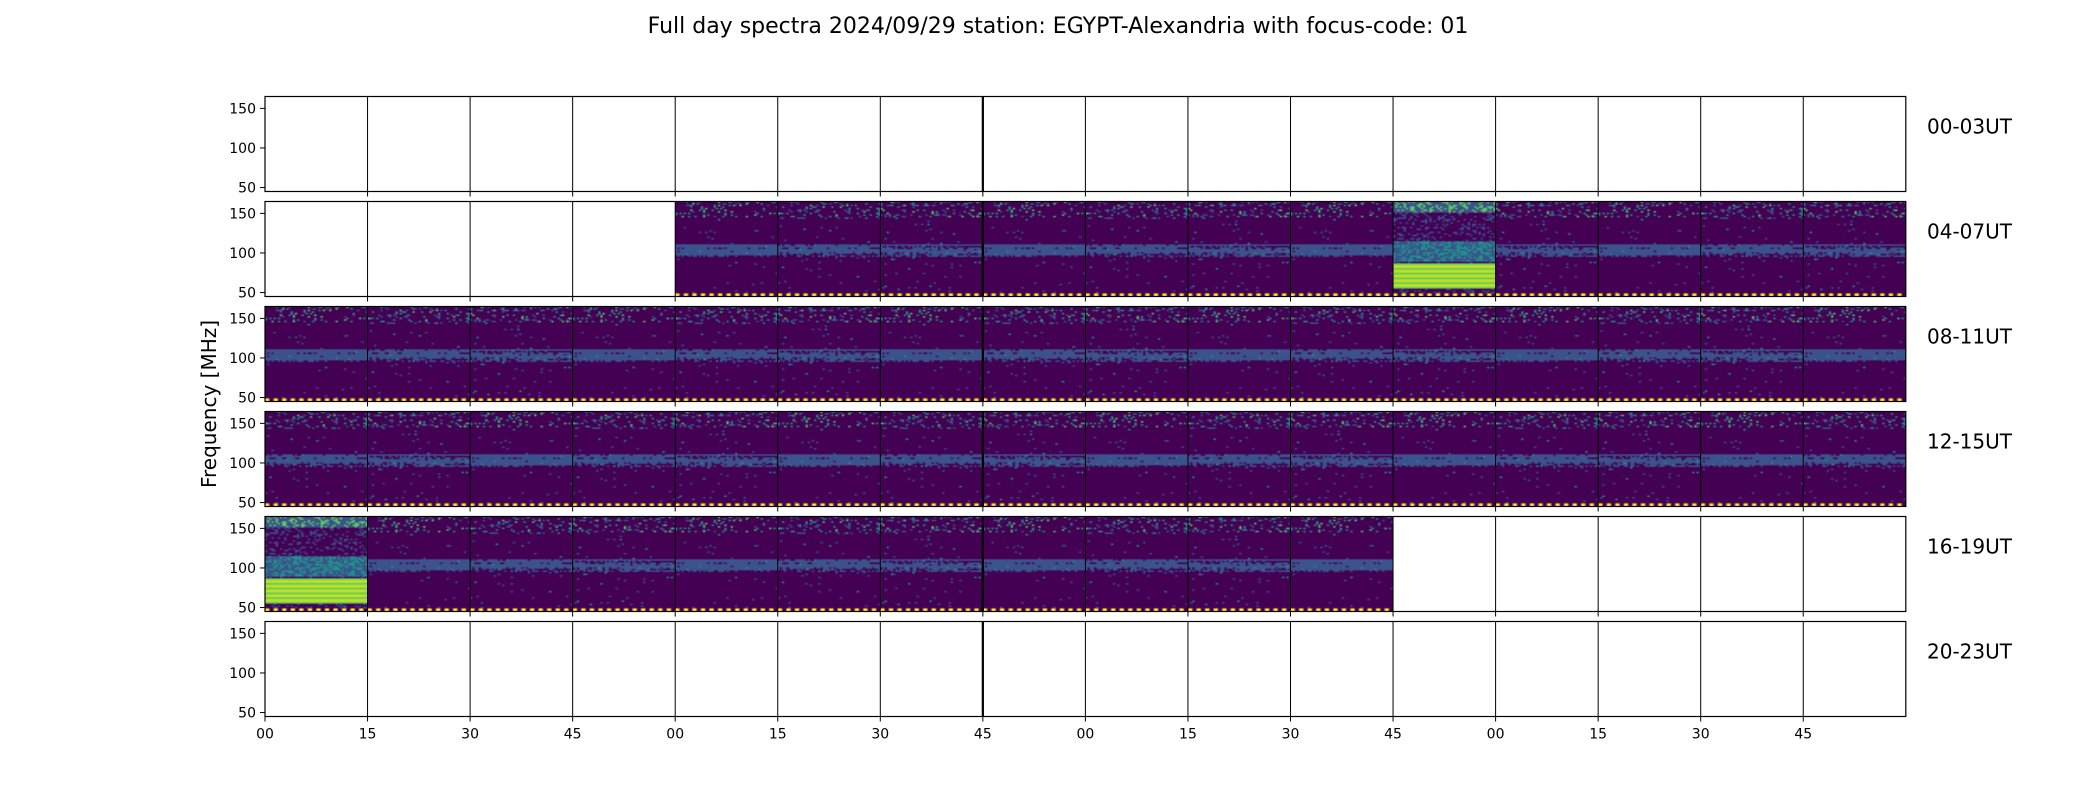 The image size is (2100, 800). What do you see at coordinates (1970, 232) in the screenshot?
I see `row-time-label: 04-07UT` at bounding box center [1970, 232].